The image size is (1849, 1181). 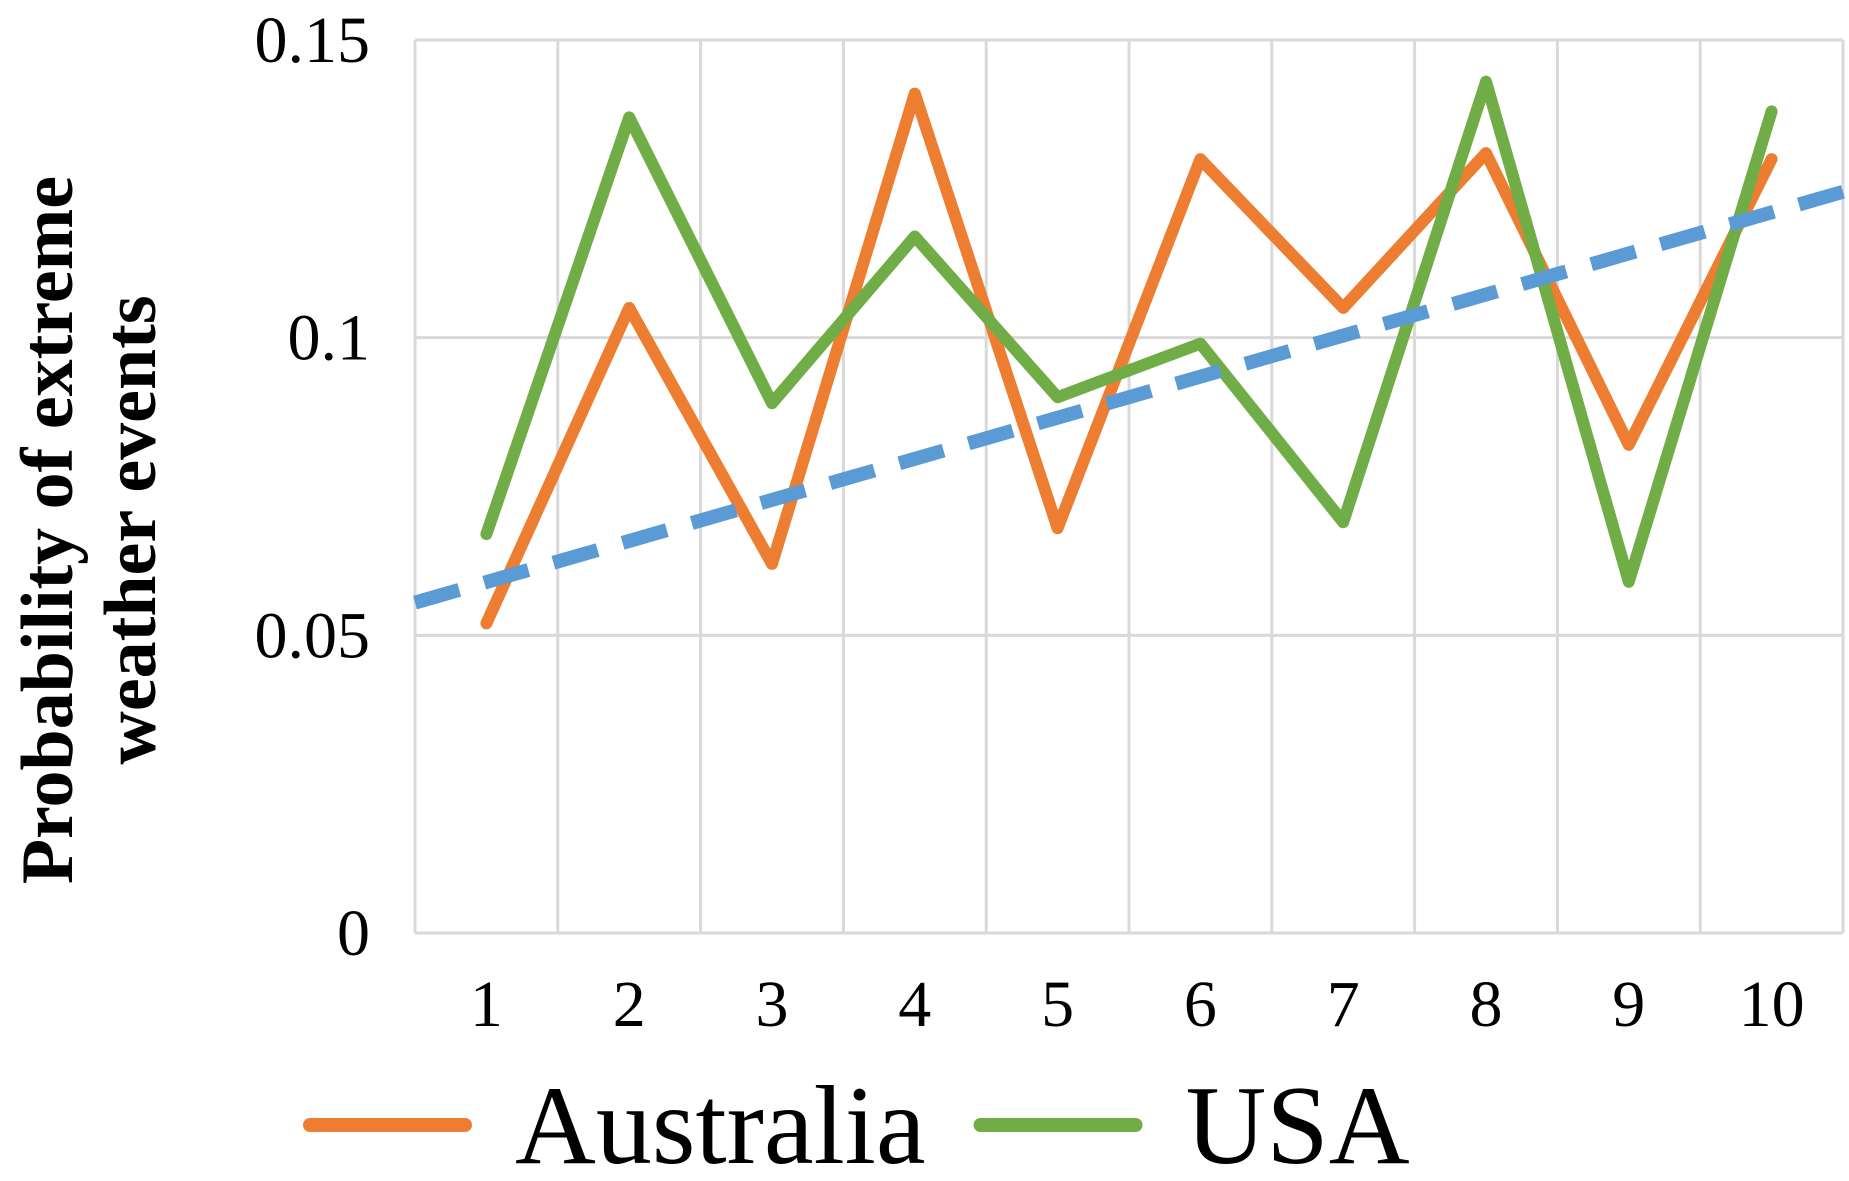 I want to click on x-tick-label: 9, so click(x=1628, y=1004).